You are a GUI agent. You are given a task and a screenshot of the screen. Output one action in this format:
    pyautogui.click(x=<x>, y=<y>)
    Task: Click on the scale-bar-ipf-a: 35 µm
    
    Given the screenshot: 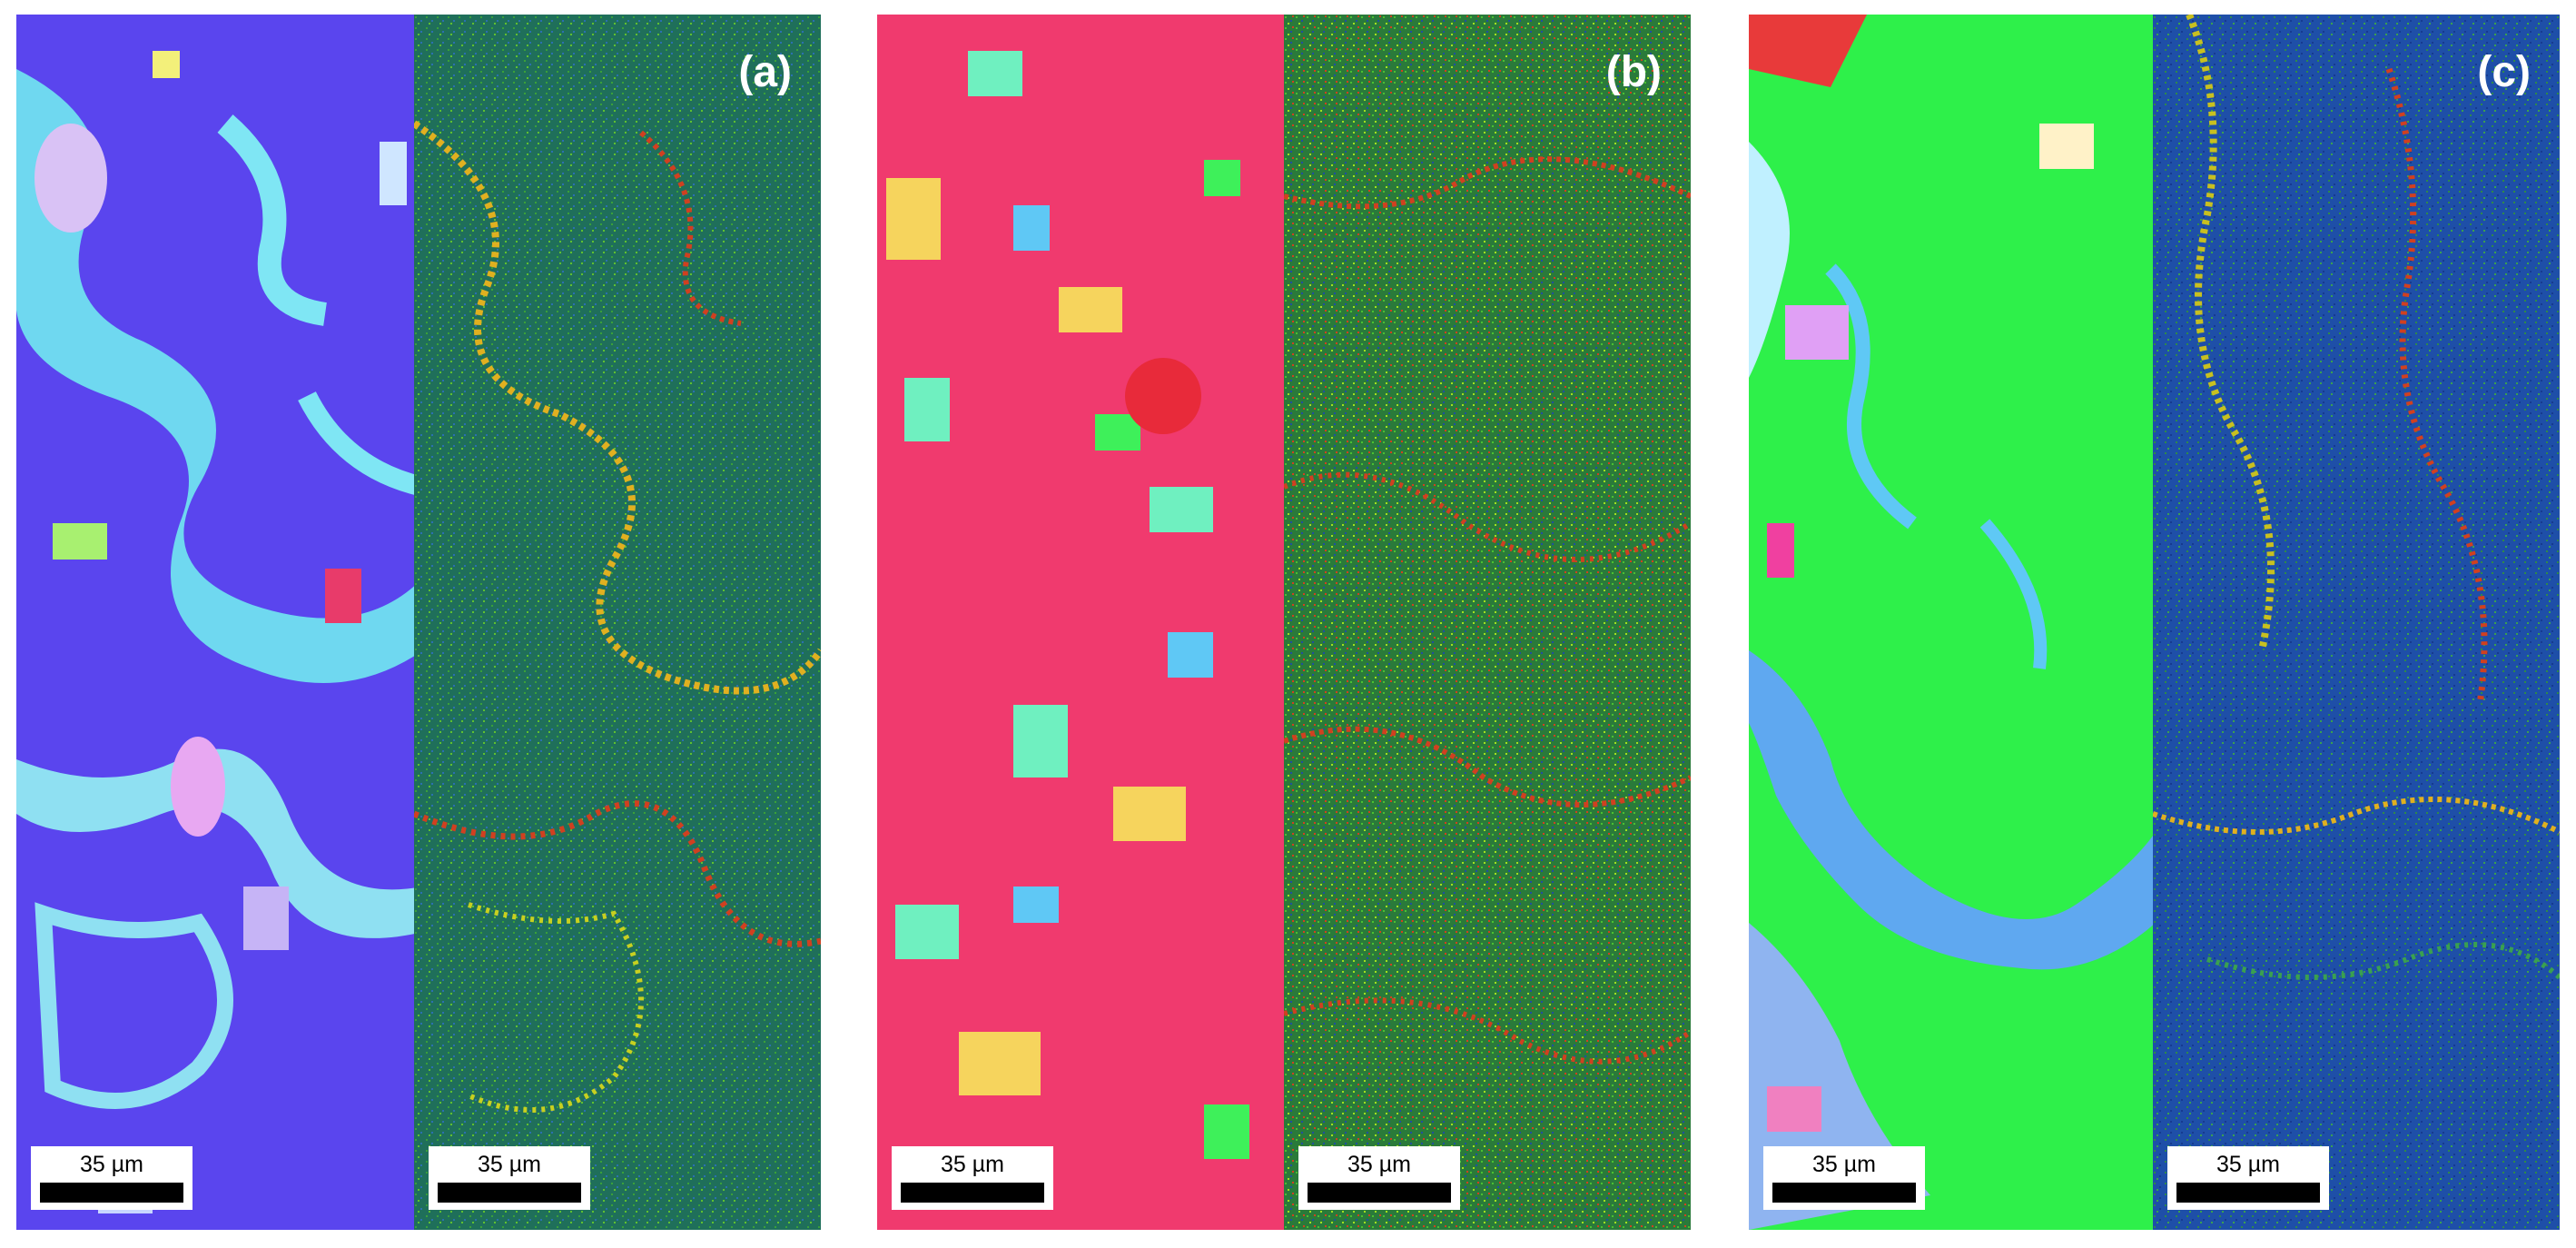 What is the action you would take?
    pyautogui.click(x=111, y=1178)
    